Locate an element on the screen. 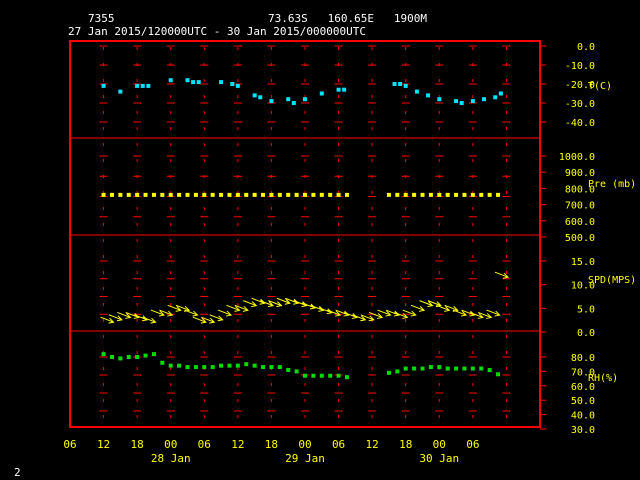 Image resolution: width=640 pixels, height=480 pixels. x-tick-label: 00 is located at coordinates (304, 444).